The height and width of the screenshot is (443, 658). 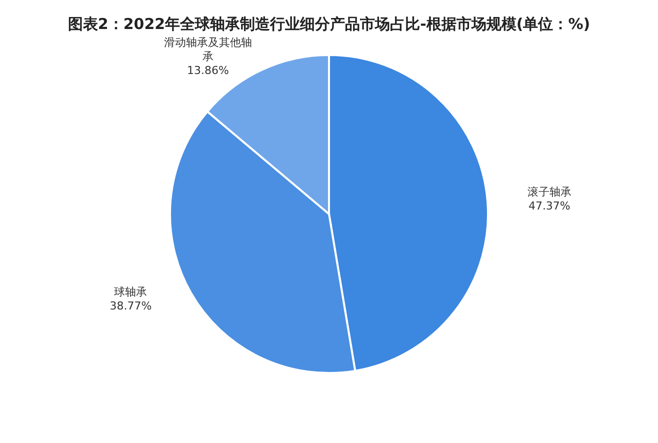 I want to click on data-label: 47.37%, so click(x=549, y=206).